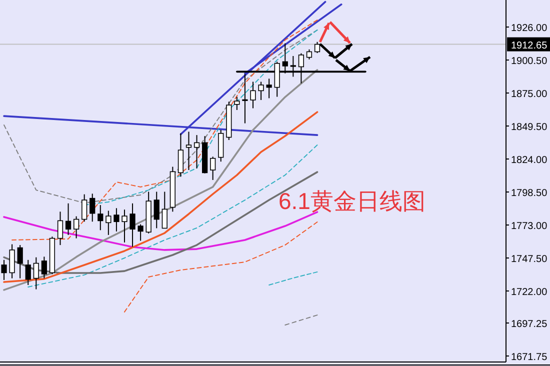 This screenshot has height=366, width=550. What do you see at coordinates (529, 259) in the screenshot?
I see `y-tick-label: 1747.50` at bounding box center [529, 259].